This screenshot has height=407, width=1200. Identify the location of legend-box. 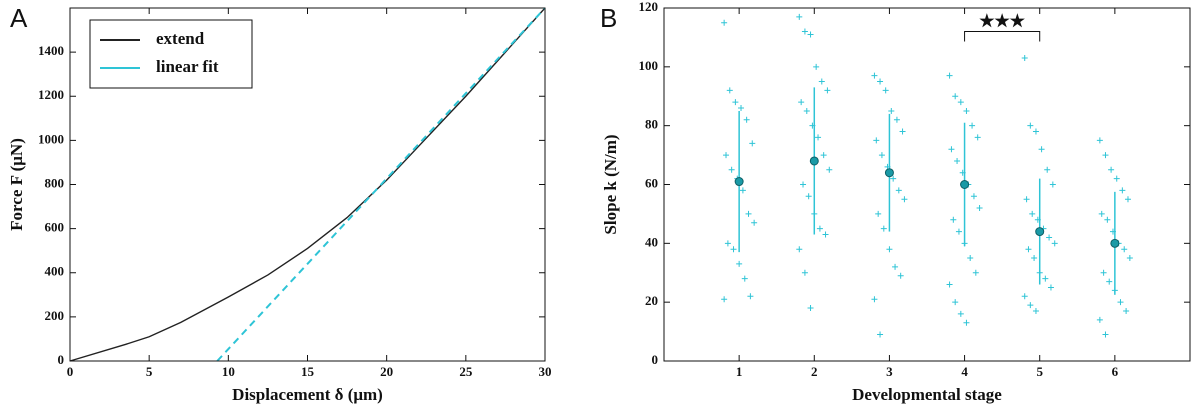
(171, 54).